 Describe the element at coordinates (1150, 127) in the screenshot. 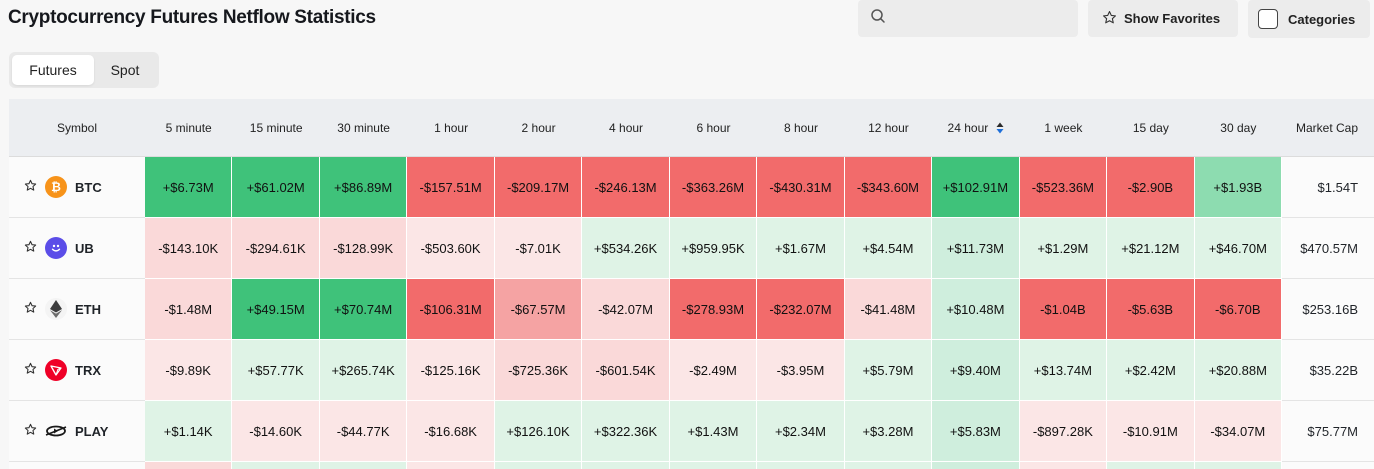

I see `column-header-15d: 15 day` at that location.